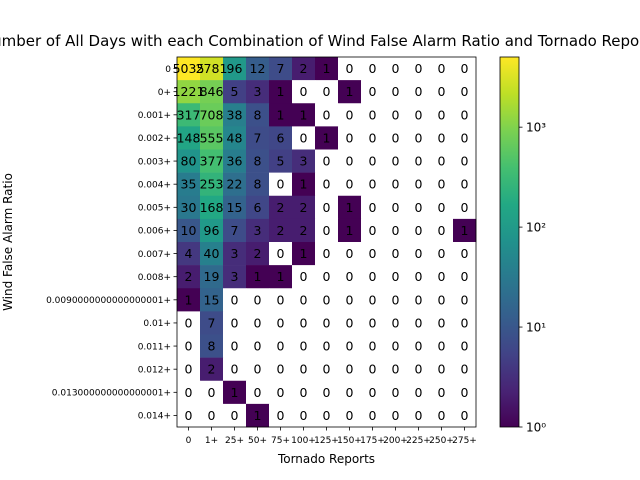  I want to click on x-tick-label: 50+, so click(257, 441).